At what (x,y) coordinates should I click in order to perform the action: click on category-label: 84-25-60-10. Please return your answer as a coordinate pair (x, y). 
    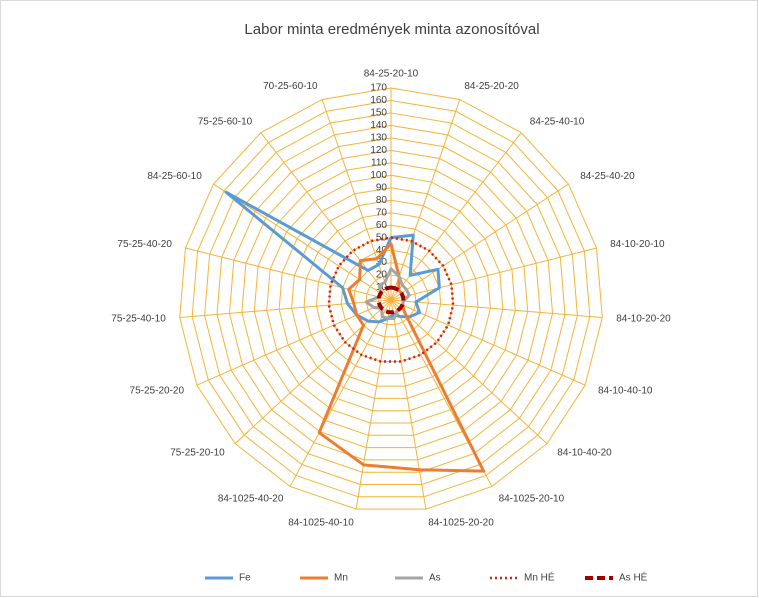
    Looking at the image, I should click on (174, 176).